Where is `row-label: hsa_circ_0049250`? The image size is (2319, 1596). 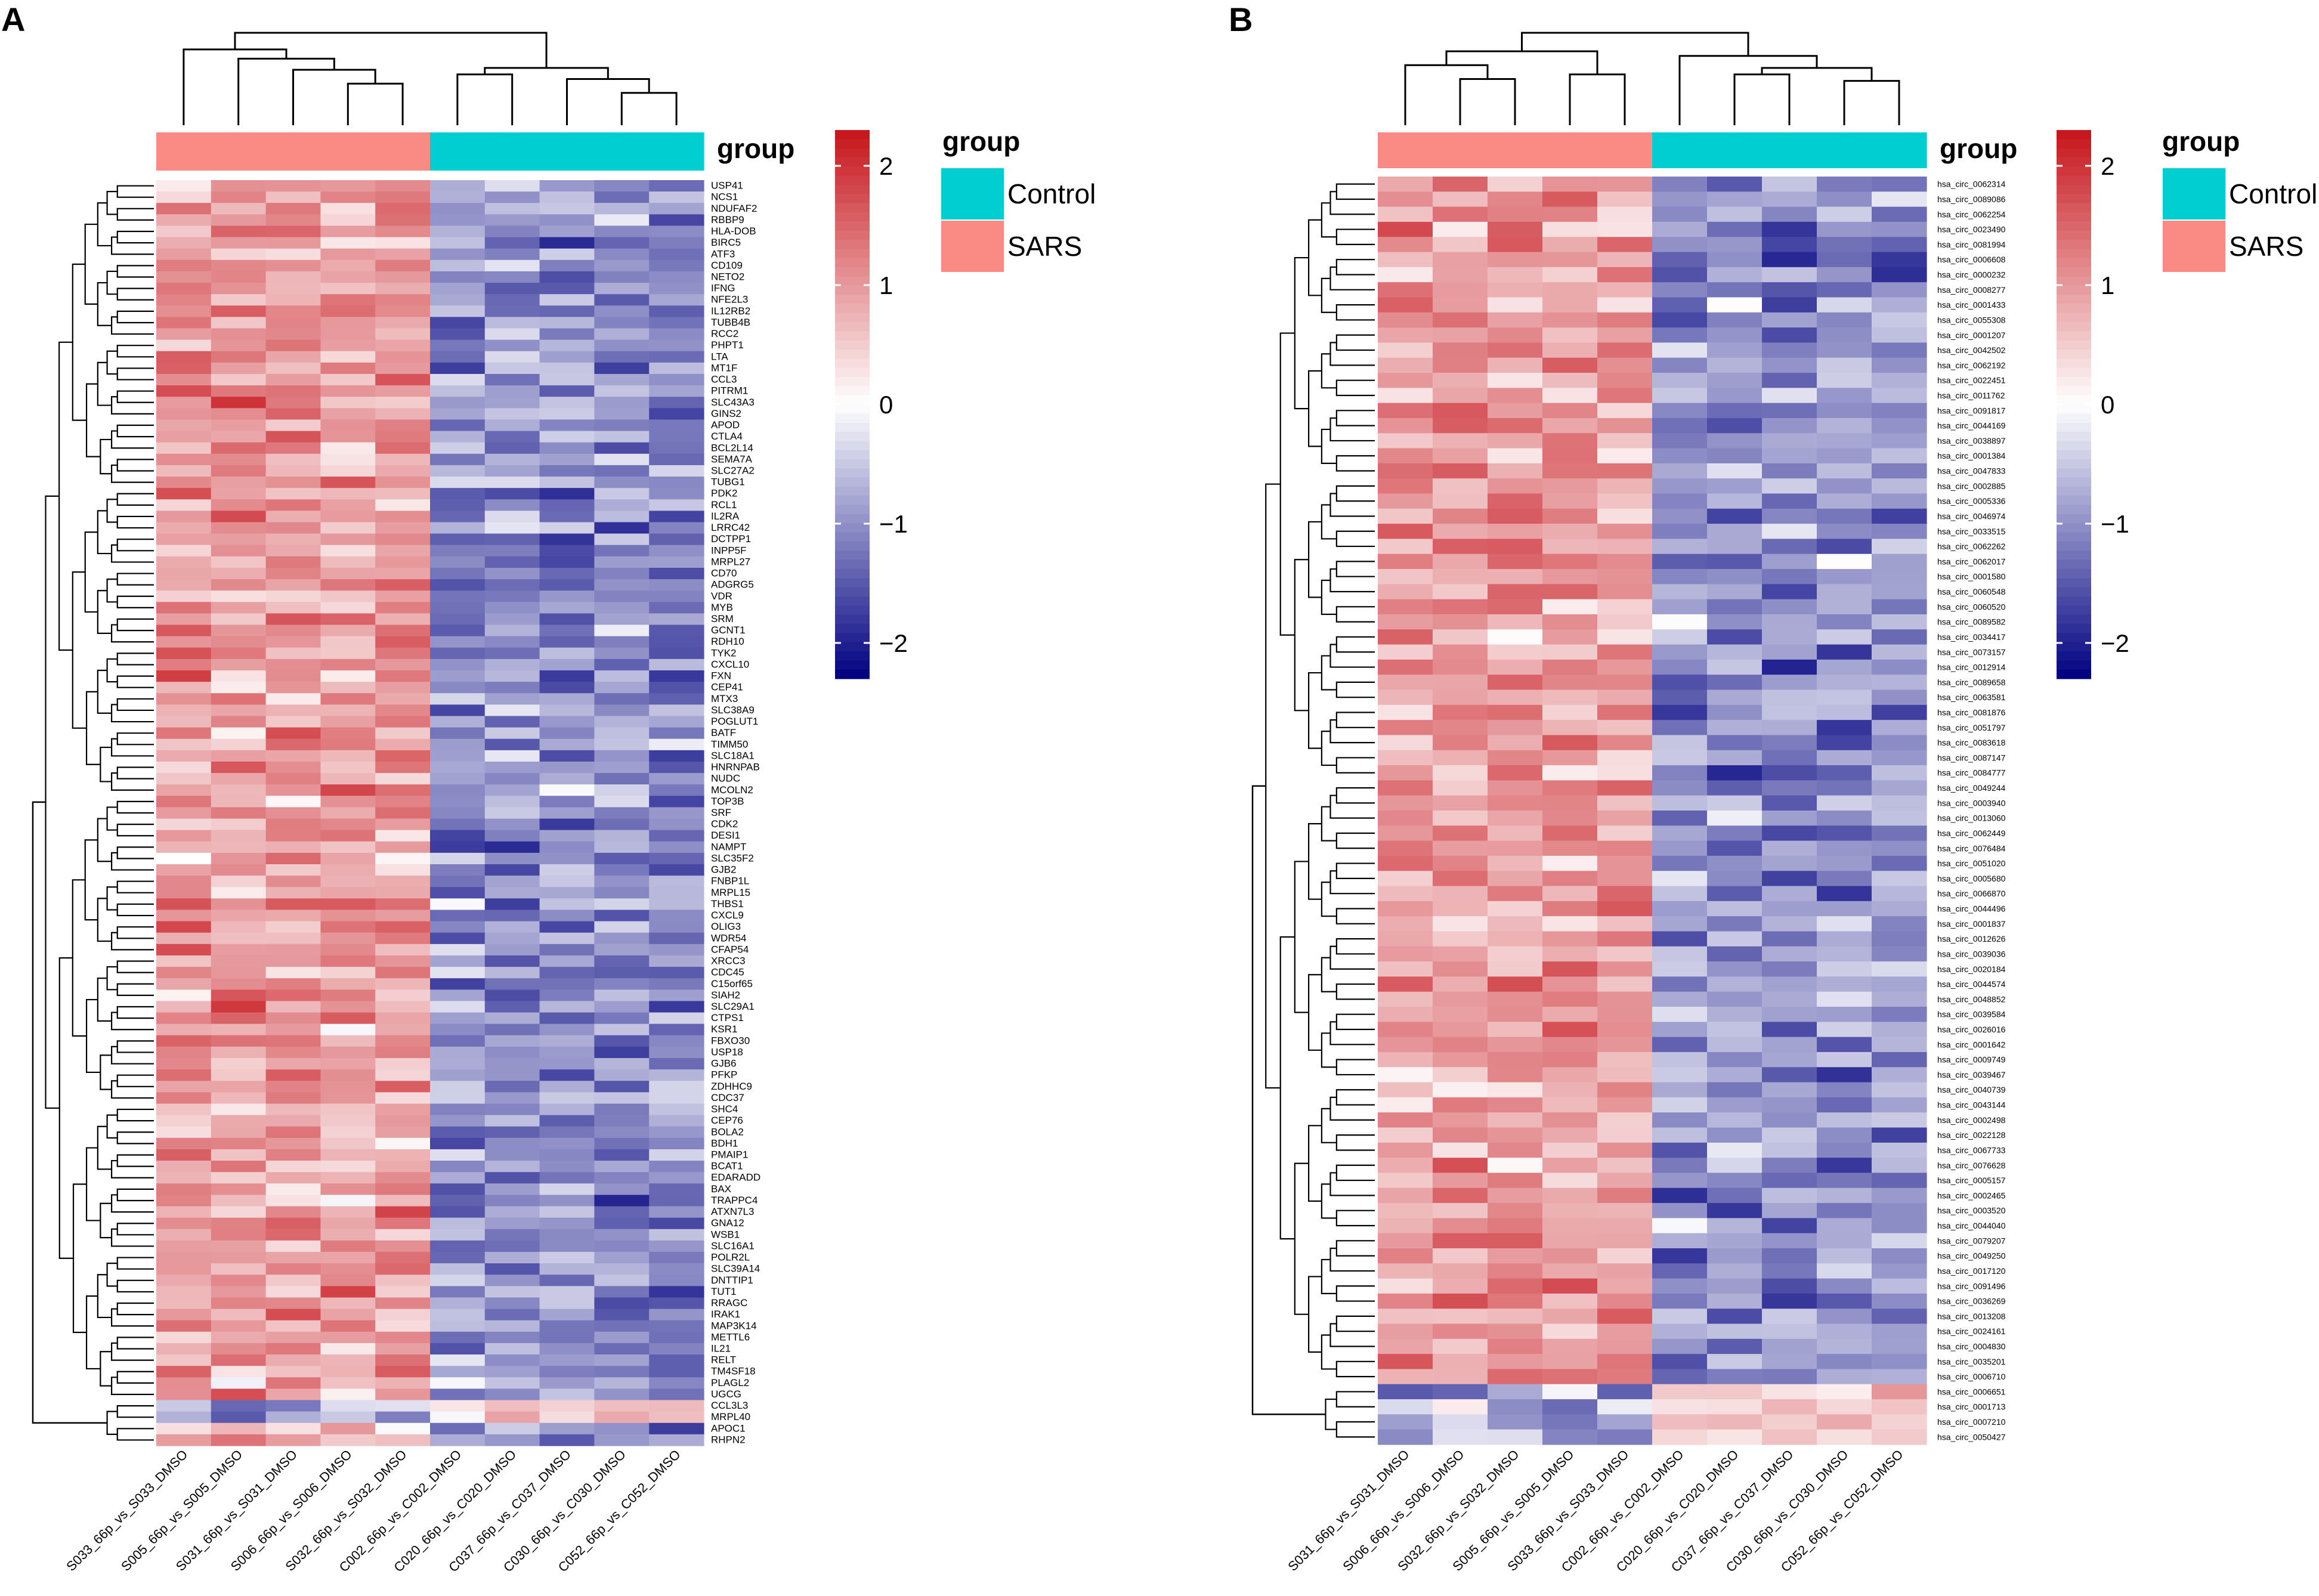
row-label: hsa_circ_0049250 is located at coordinates (1971, 1256).